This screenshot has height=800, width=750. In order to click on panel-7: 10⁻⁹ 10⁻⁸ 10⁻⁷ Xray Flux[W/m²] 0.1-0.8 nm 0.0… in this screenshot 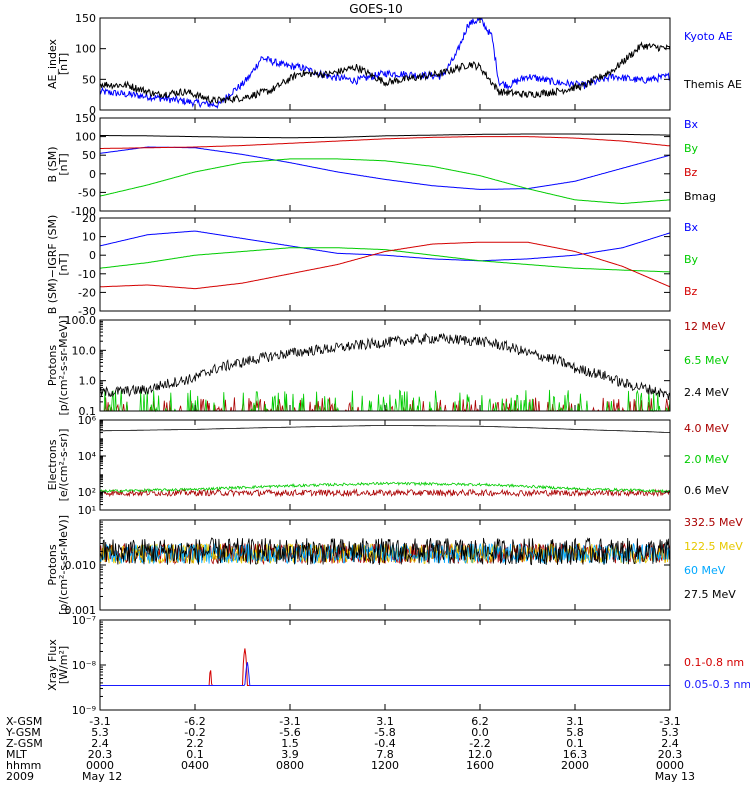, I will do `click(398, 665)`.